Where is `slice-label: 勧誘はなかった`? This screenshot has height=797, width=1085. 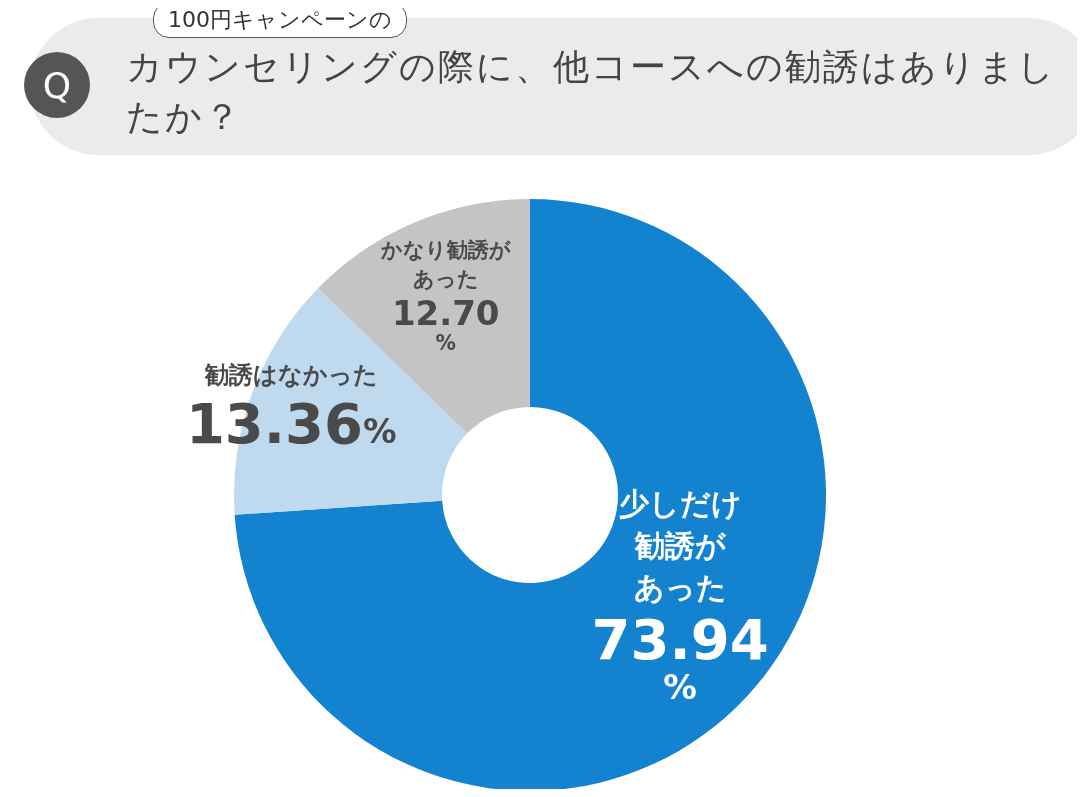
slice-label: 勧誘はなかった is located at coordinates (291, 375).